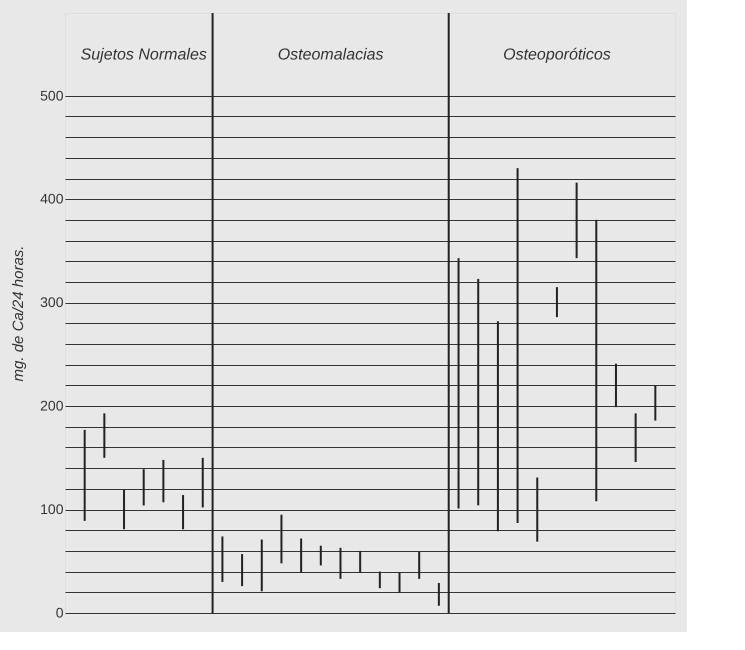  Describe the element at coordinates (52, 509) in the screenshot. I see `y-tick-label: 100` at that location.